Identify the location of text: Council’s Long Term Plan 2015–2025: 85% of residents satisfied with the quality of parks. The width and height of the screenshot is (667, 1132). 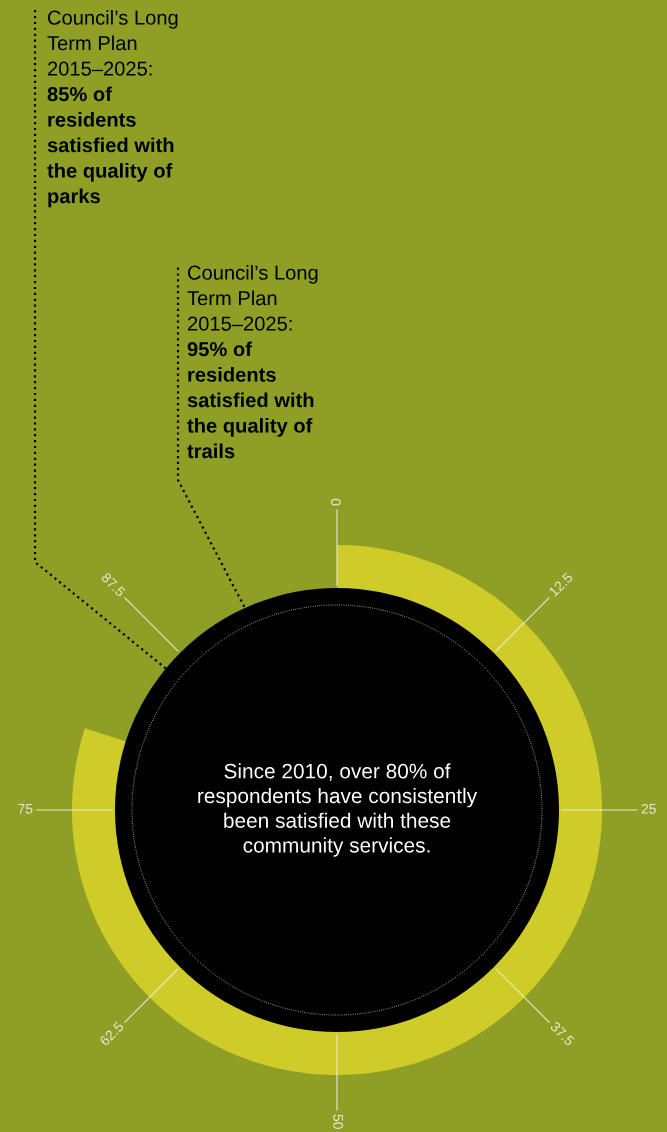
(112, 109).